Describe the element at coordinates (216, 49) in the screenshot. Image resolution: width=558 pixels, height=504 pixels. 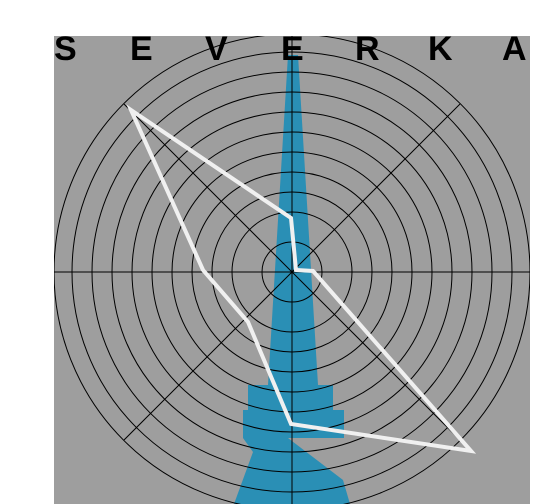
I see `title-letter-3: V` at that location.